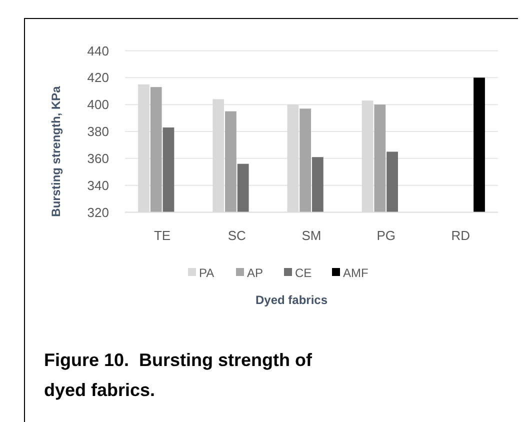 The image size is (526, 422). Describe the element at coordinates (98, 212) in the screenshot. I see `y-tick-label: 320` at that location.